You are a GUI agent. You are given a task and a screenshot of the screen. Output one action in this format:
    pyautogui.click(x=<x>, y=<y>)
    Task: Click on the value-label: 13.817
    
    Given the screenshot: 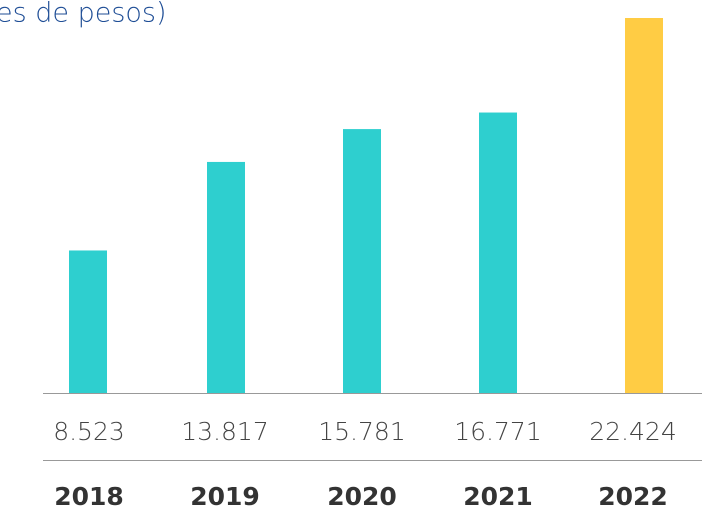 What is the action you would take?
    pyautogui.click(x=224, y=431)
    